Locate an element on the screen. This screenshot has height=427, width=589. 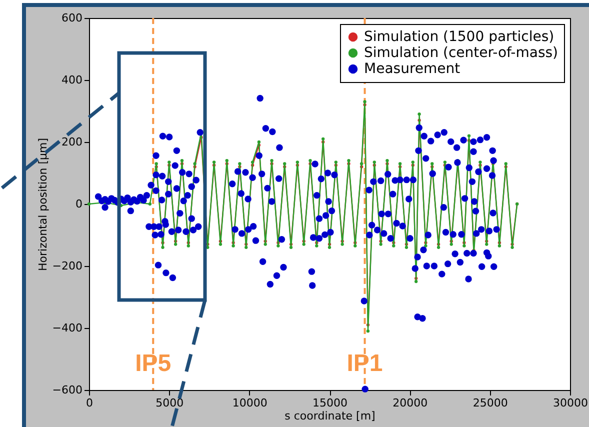
y-axis-title: Horizontal position [μm] is located at coordinates (43, 205).